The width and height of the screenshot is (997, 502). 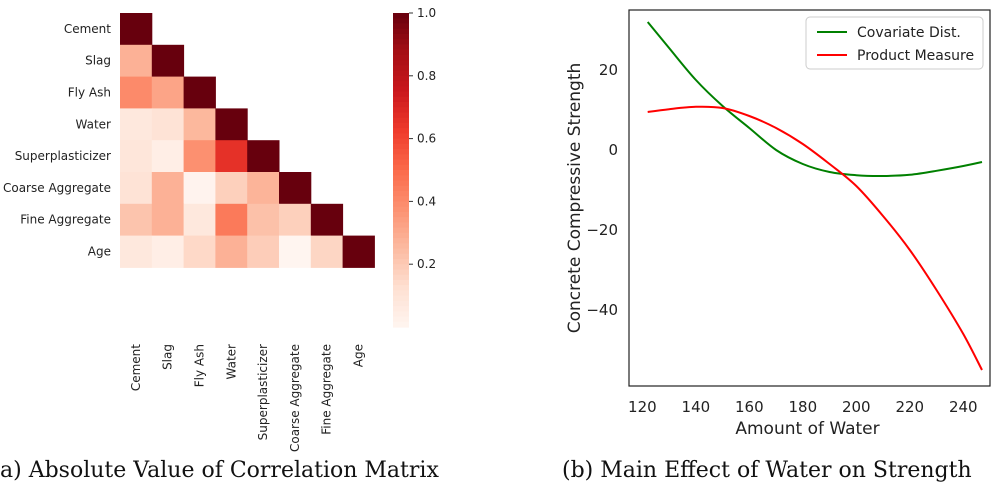 I want to click on colorbar-tick-label: 0.2, so click(x=426, y=264).